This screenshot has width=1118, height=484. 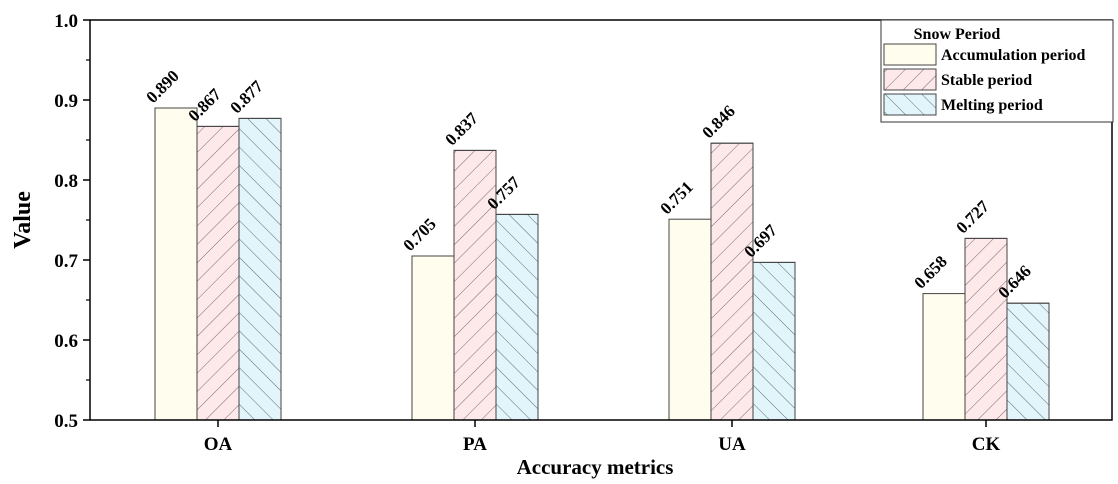 I want to click on x-axis-label: Accuracy metrics, so click(x=595, y=467).